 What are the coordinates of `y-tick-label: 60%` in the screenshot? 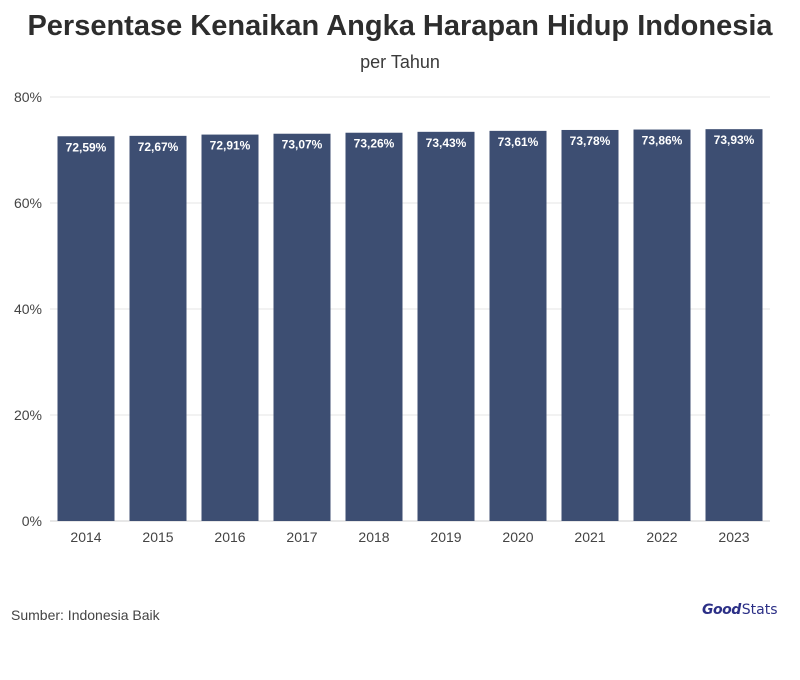 It's located at (28, 203).